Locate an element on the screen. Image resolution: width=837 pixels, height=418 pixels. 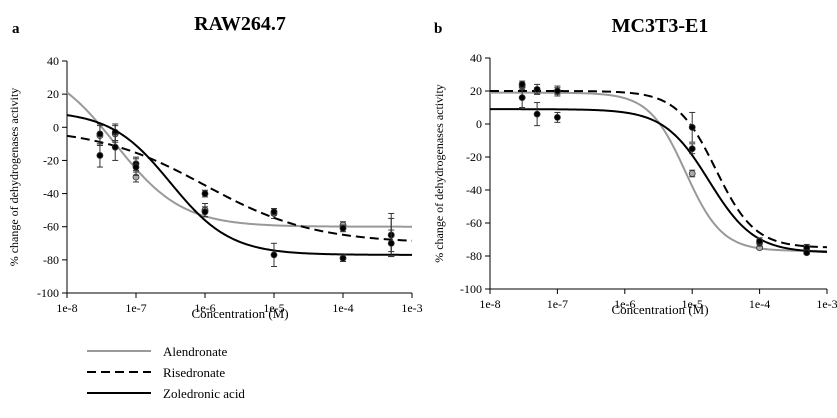
chart-title: MC3T3-E1 is located at coordinates (660, 26).